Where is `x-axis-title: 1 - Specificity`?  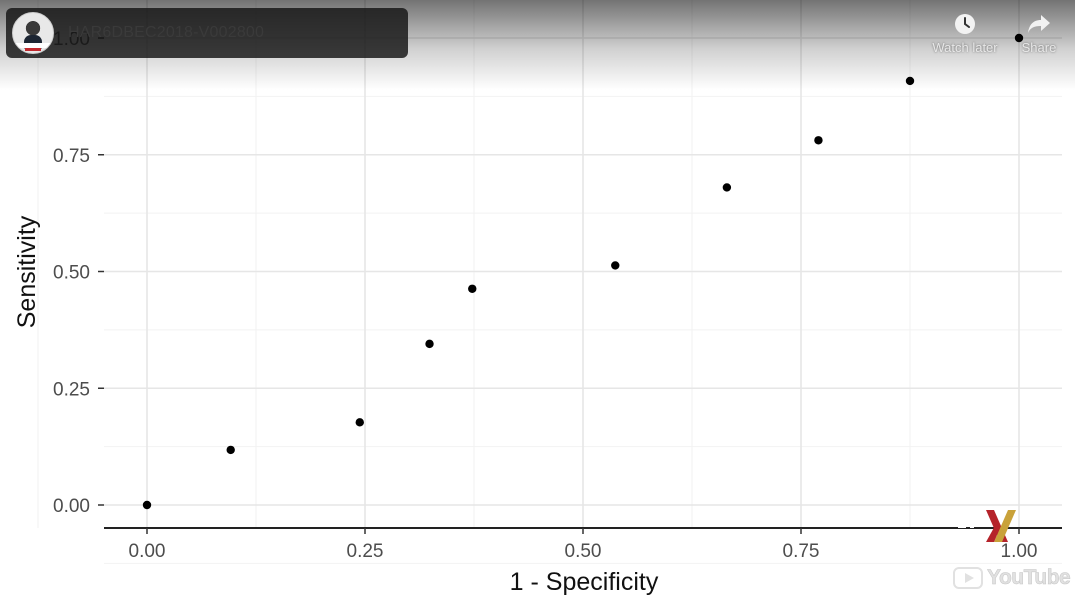 x-axis-title: 1 - Specificity is located at coordinates (584, 582).